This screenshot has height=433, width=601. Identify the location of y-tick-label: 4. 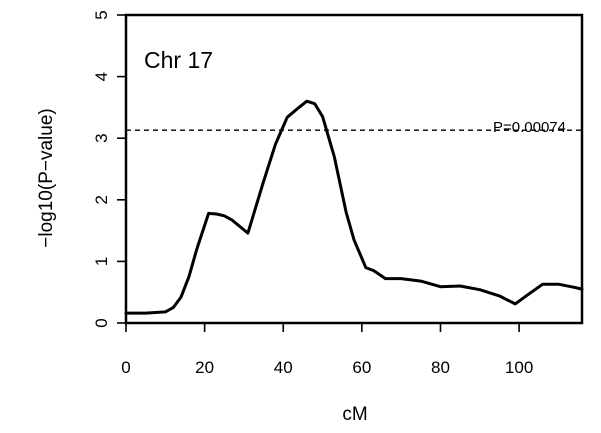
(101, 76).